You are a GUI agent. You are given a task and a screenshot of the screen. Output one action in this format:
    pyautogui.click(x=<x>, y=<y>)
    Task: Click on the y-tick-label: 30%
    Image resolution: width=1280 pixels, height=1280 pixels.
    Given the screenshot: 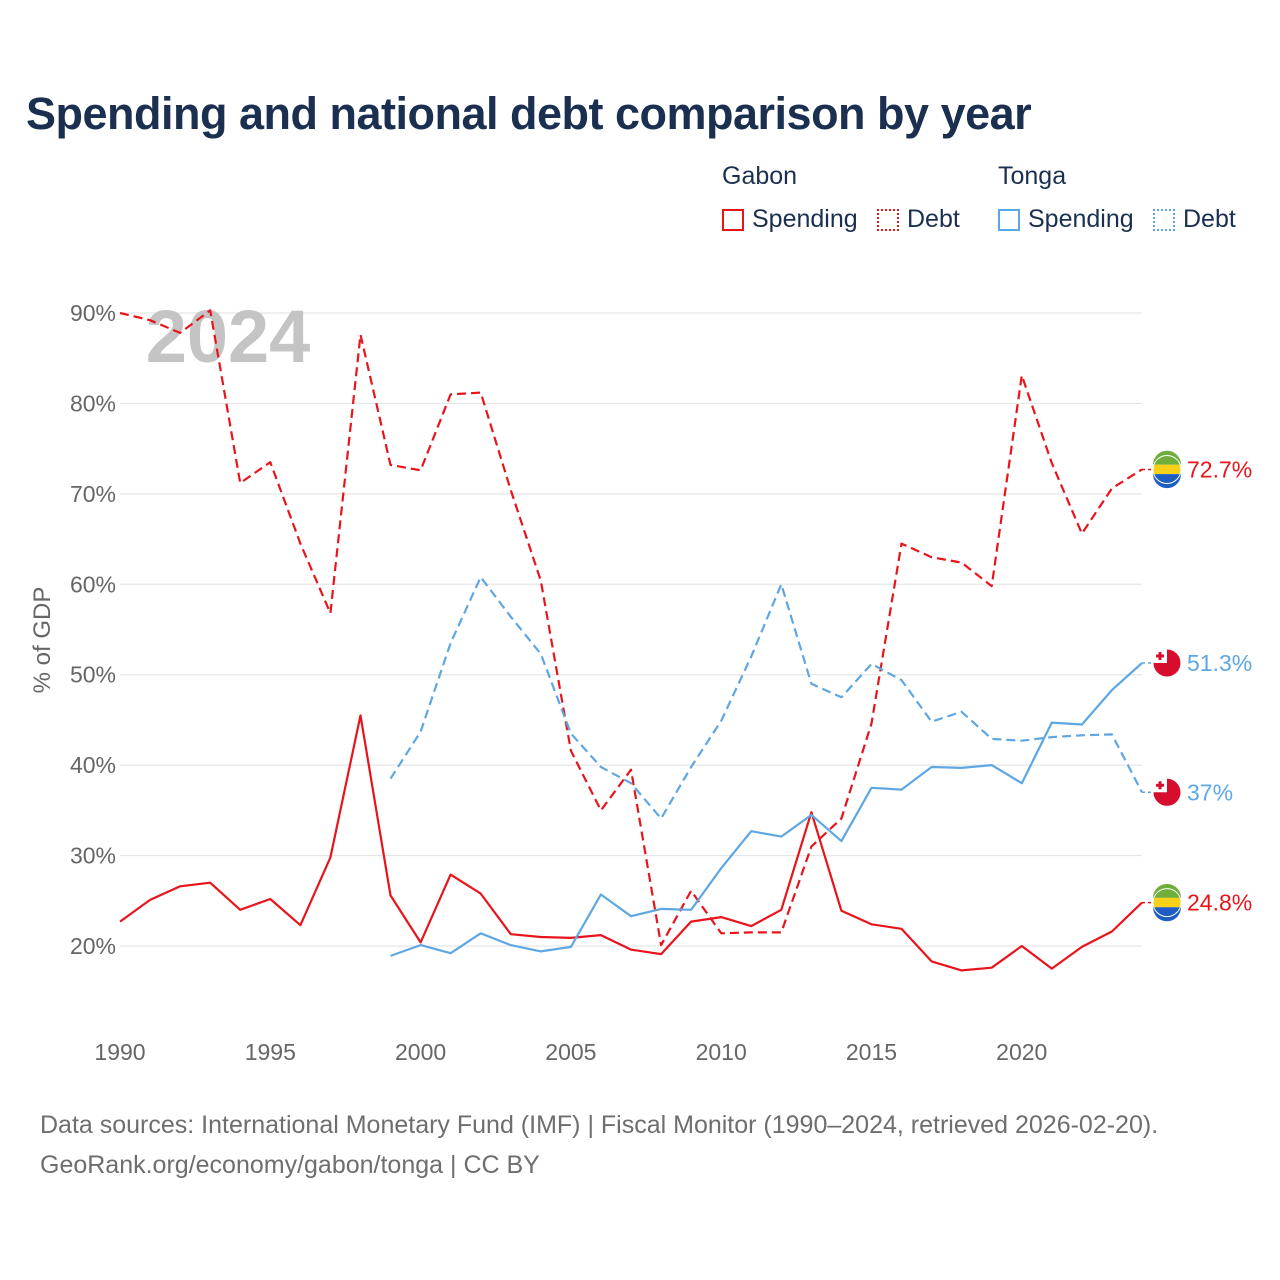 What is the action you would take?
    pyautogui.click(x=93, y=856)
    